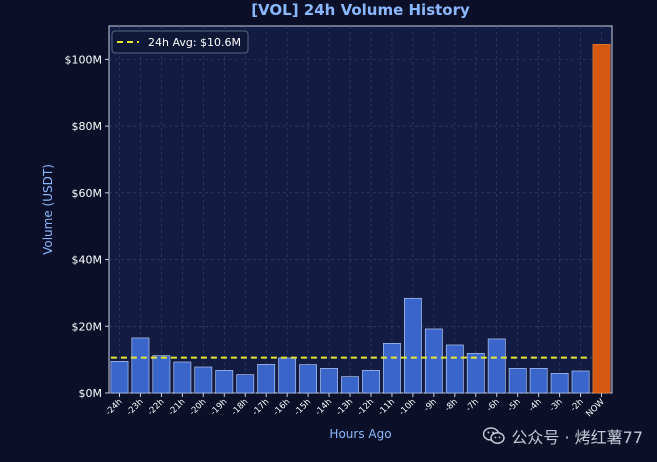 The width and height of the screenshot is (657, 462). Describe the element at coordinates (430, 405) in the screenshot. I see `x-tick-label: -9h` at that location.